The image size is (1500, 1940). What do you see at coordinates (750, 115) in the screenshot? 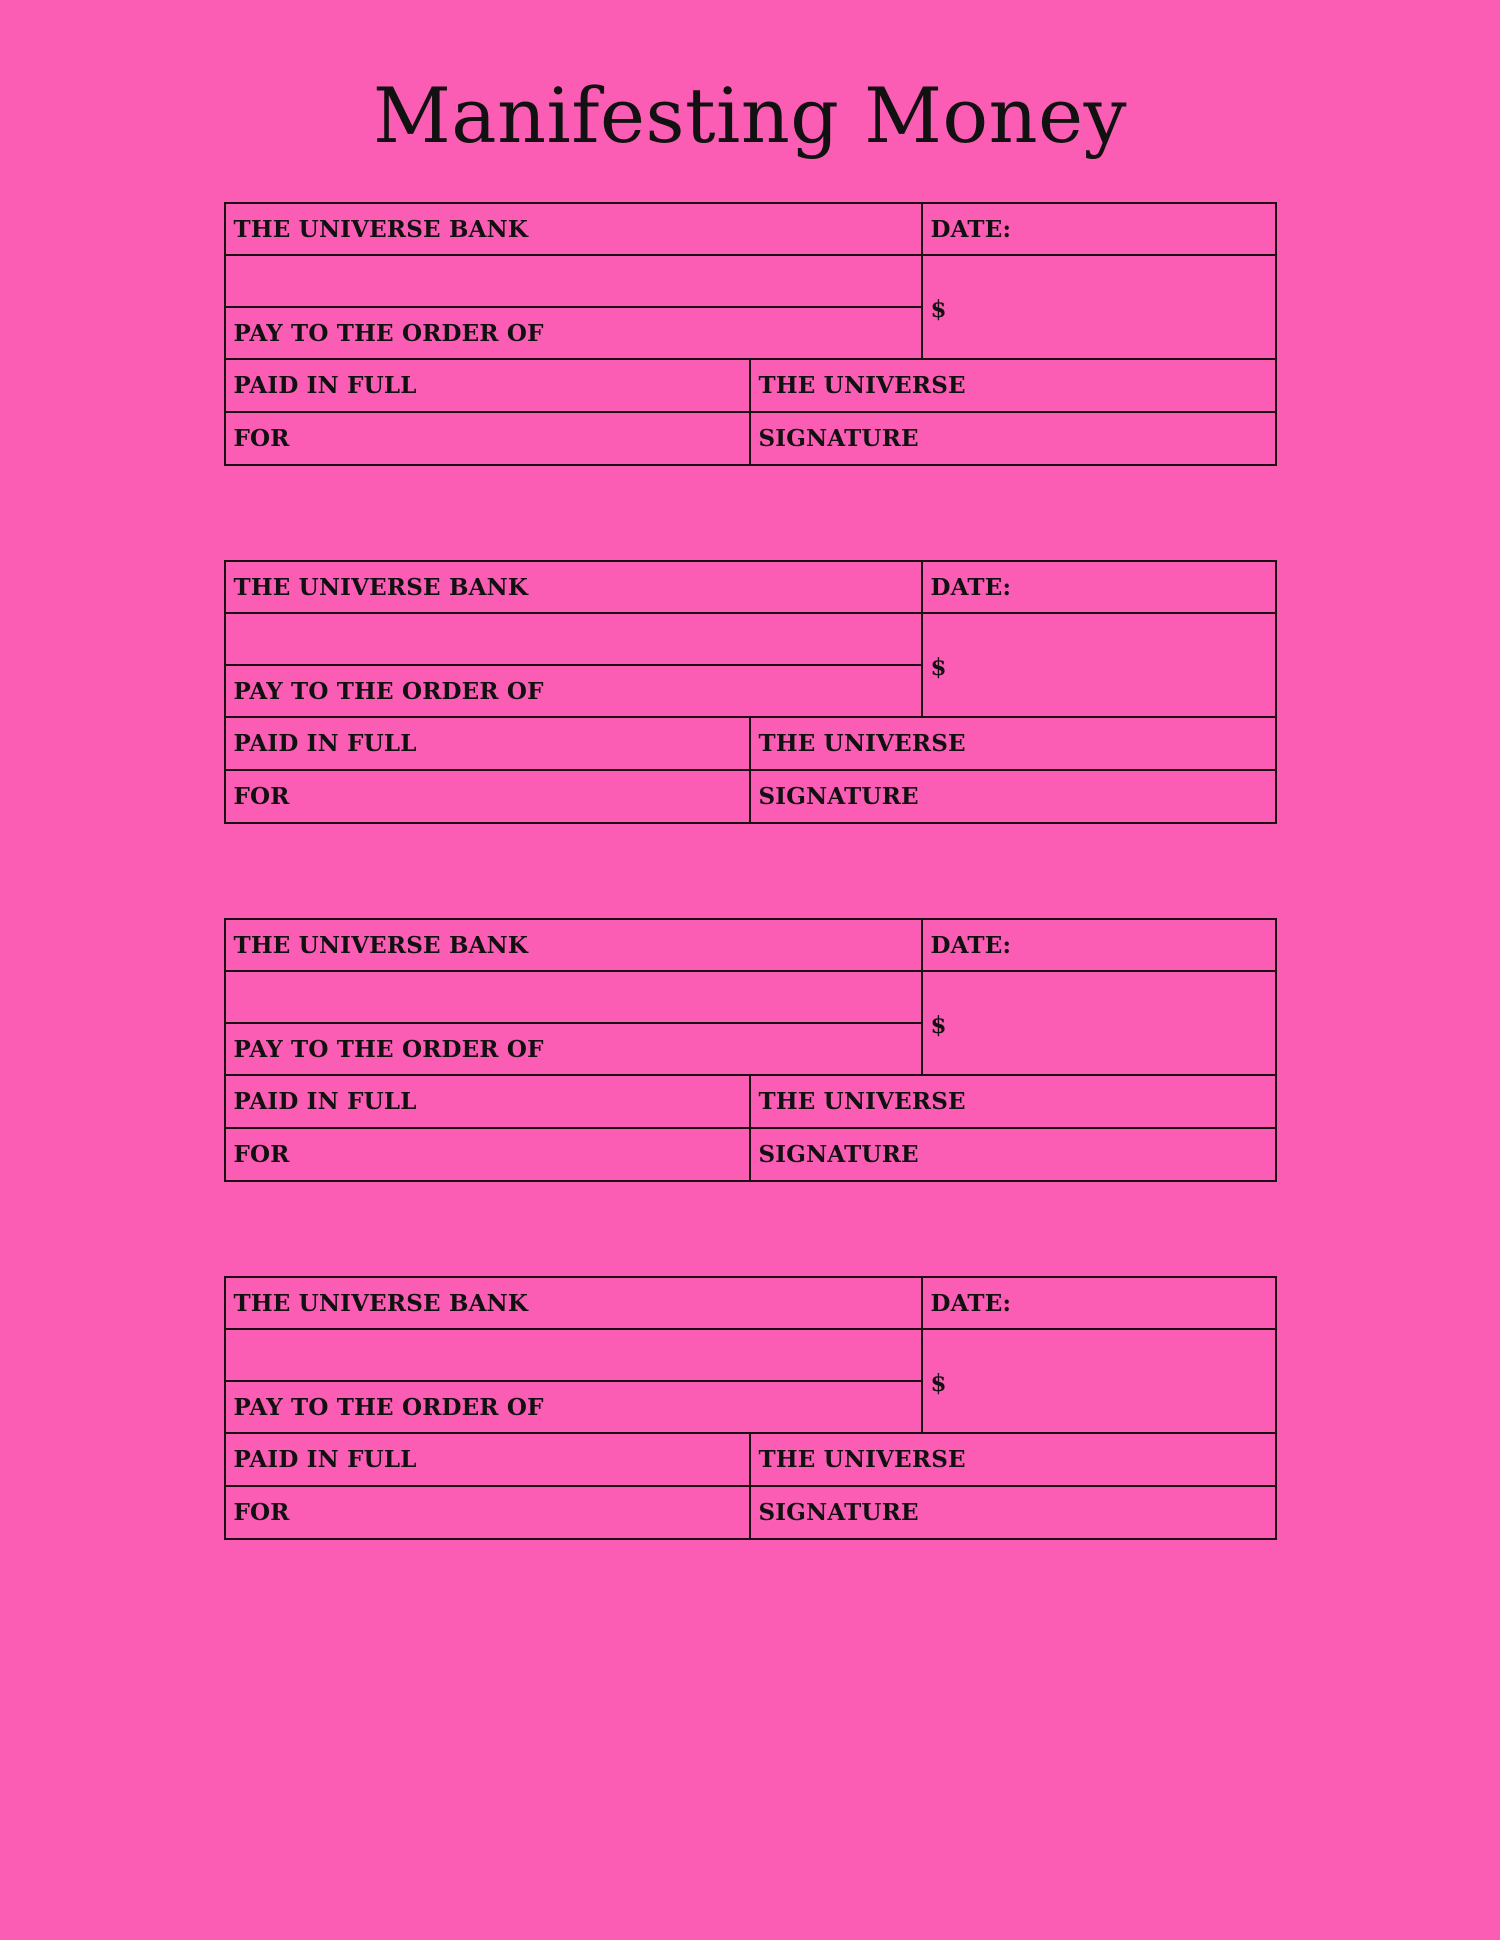
I see `page-title: Manifesting Money` at bounding box center [750, 115].